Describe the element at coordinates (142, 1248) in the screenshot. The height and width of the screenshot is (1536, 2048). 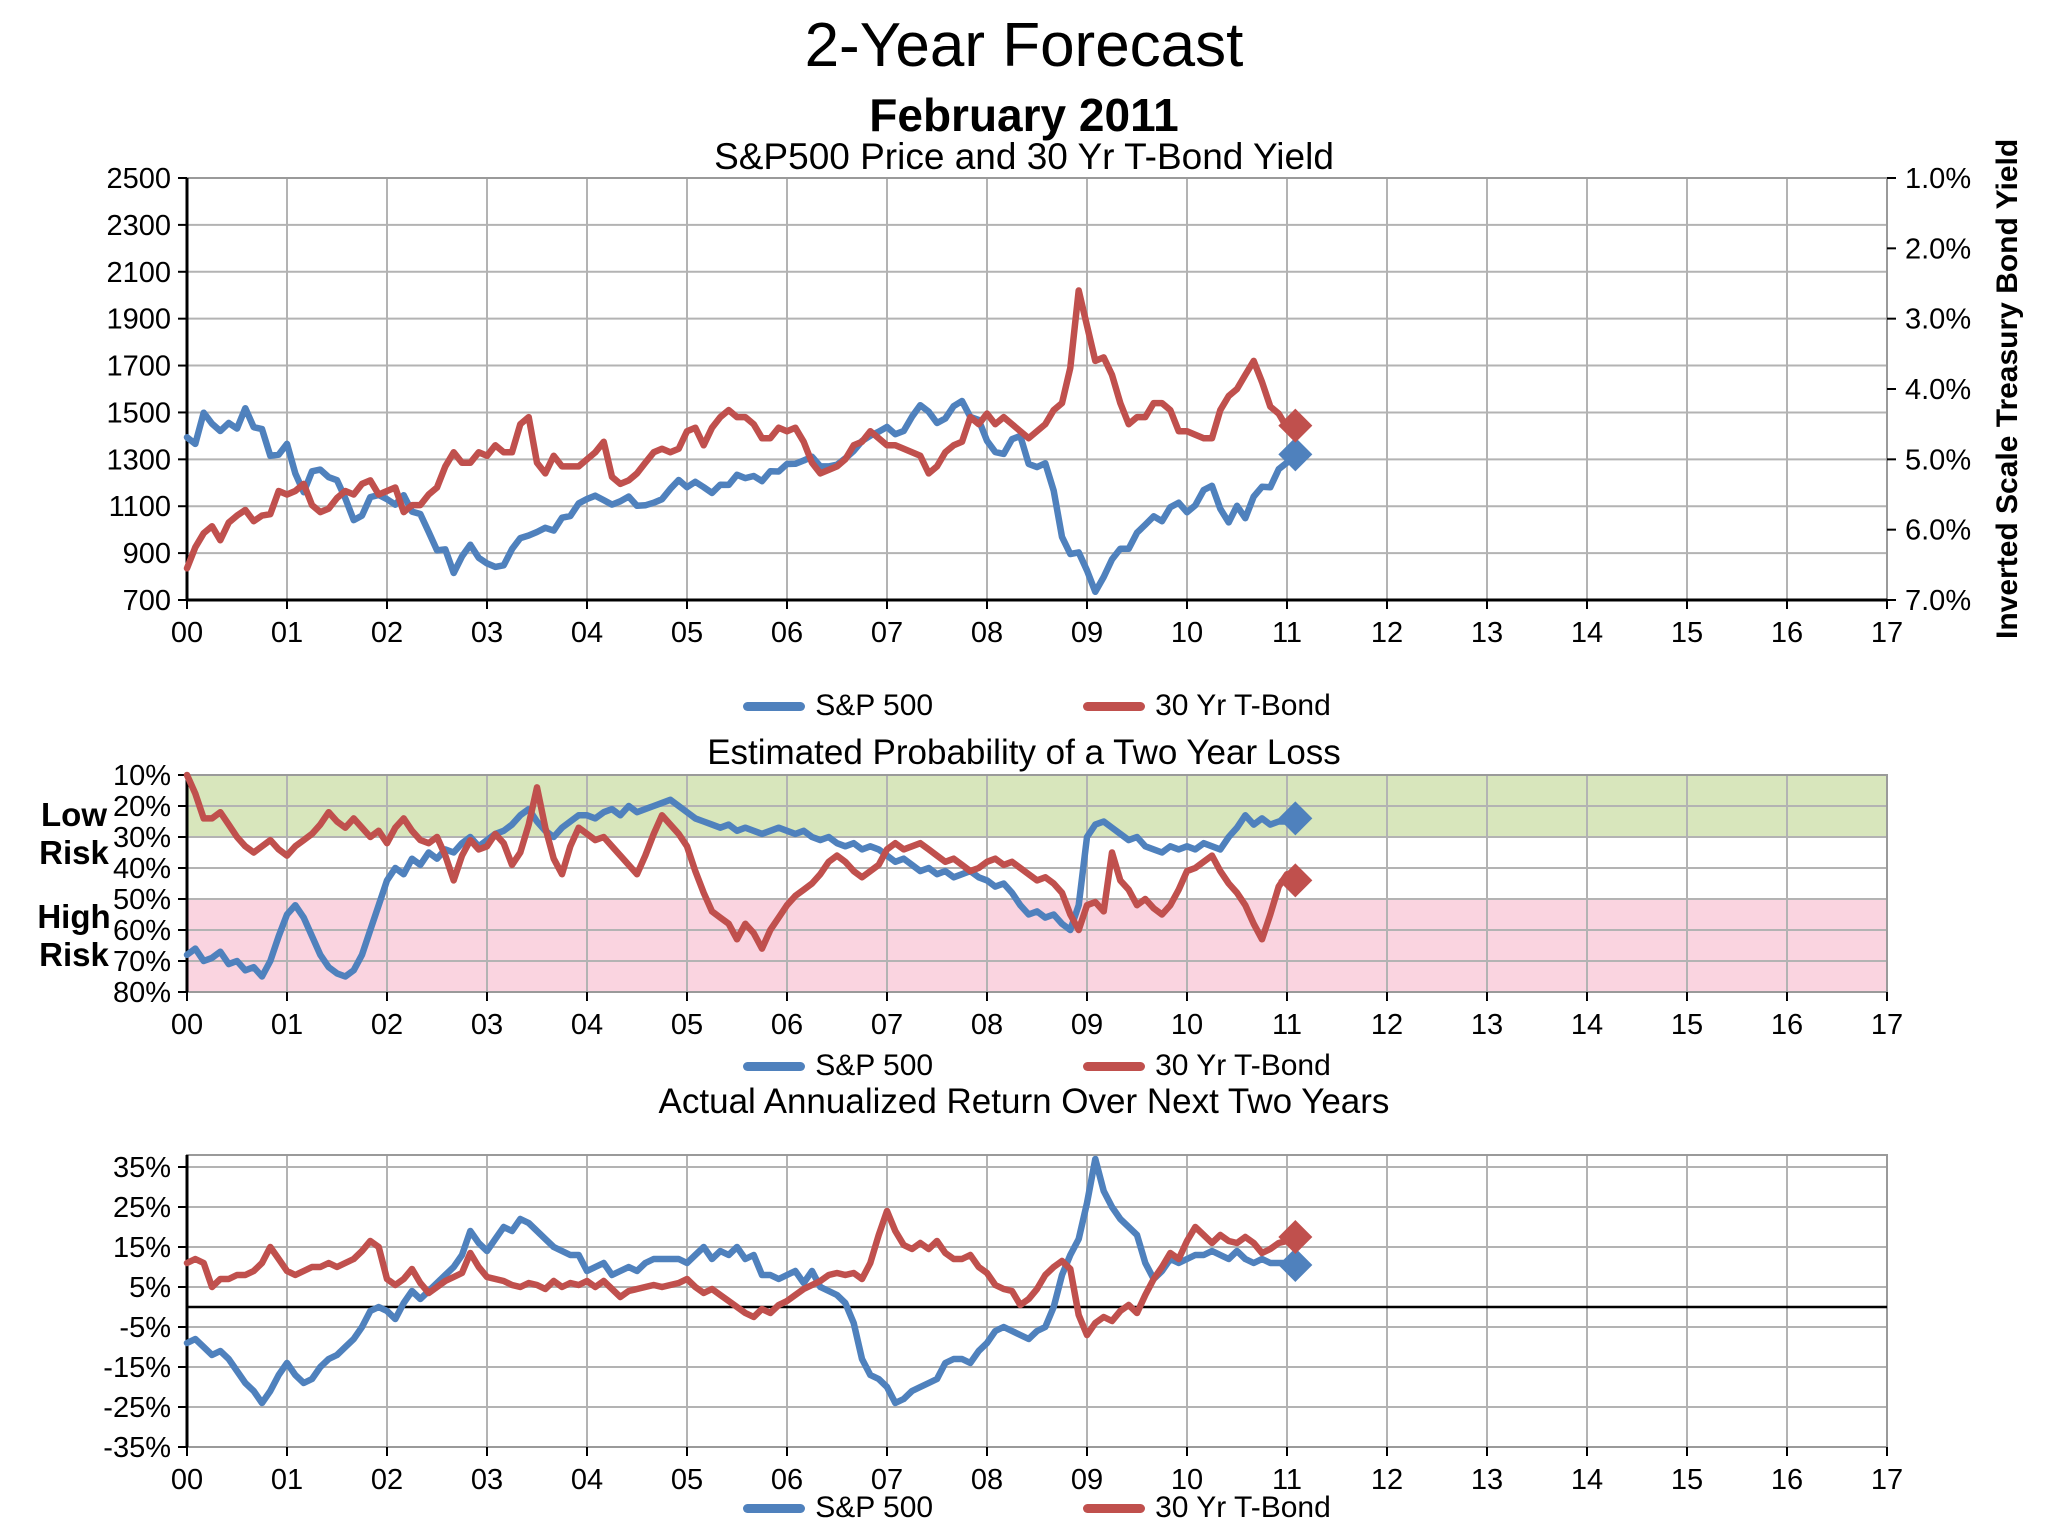
I see `svg-text: 15%` at that location.